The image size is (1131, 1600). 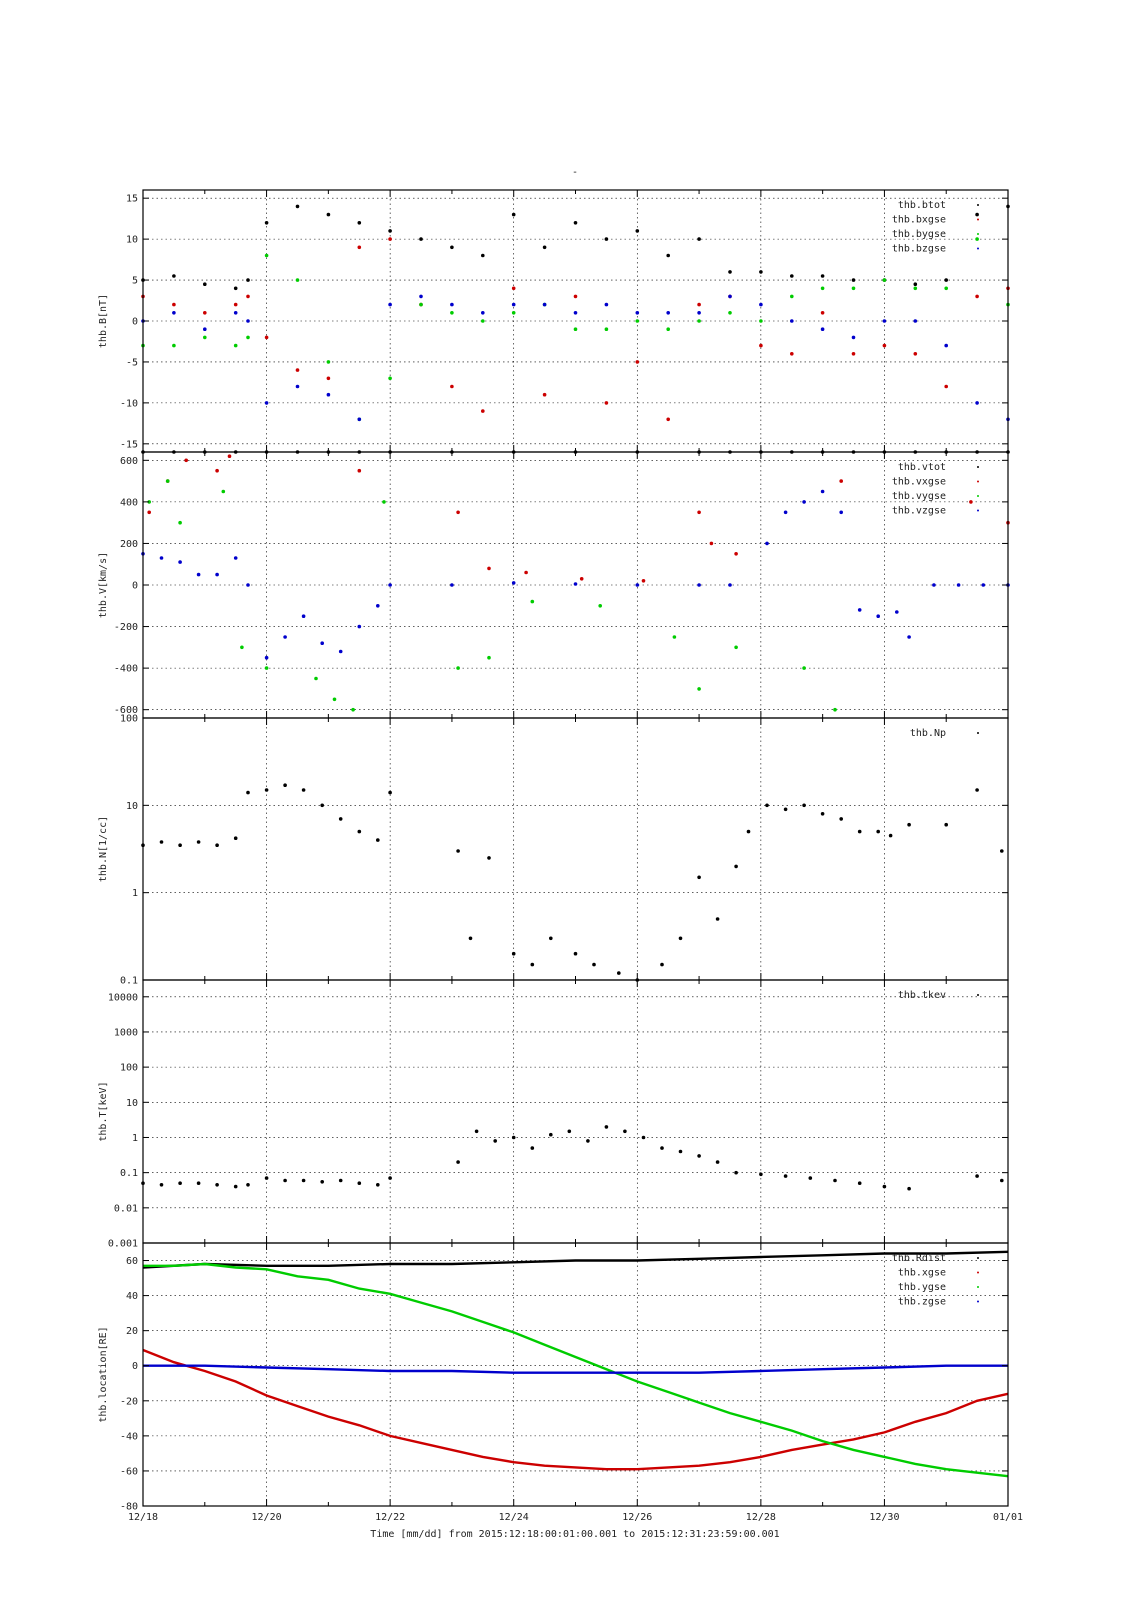 What do you see at coordinates (922, 467) in the screenshot?
I see `legend-label: thb.vtot` at bounding box center [922, 467].